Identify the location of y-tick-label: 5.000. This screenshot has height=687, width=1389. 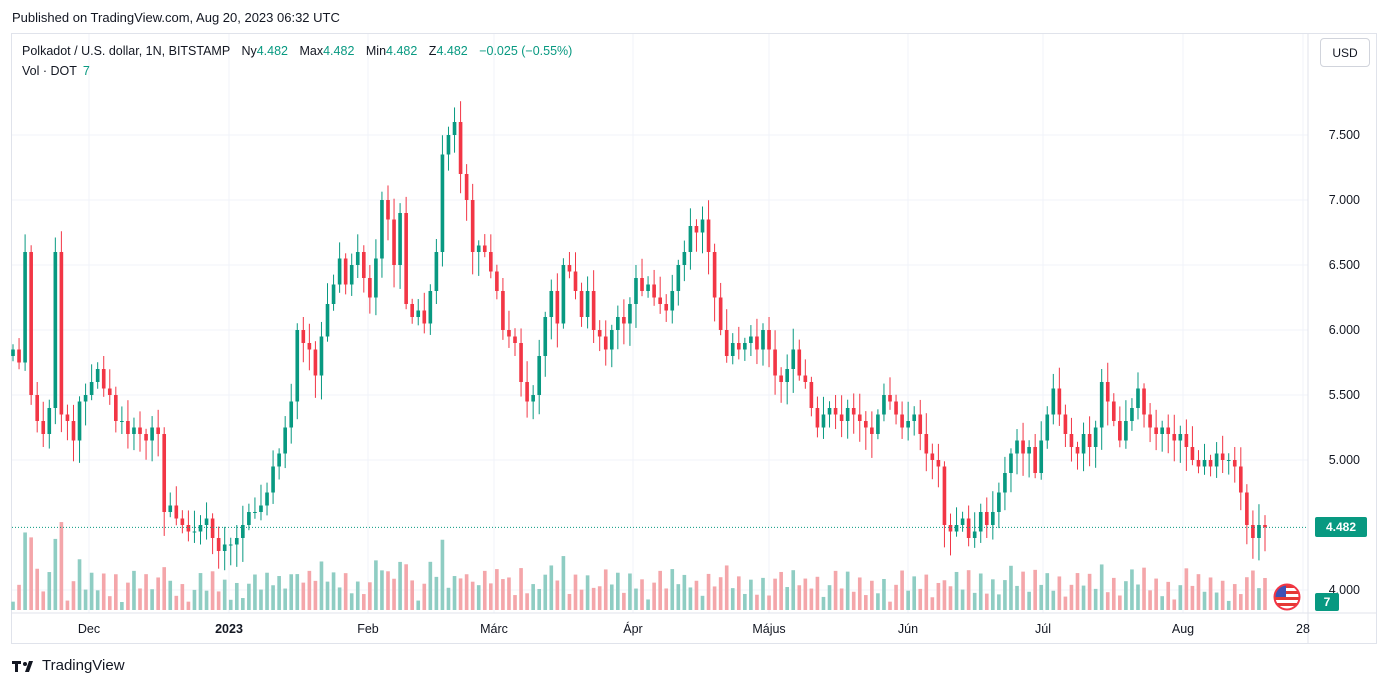
(1344, 460).